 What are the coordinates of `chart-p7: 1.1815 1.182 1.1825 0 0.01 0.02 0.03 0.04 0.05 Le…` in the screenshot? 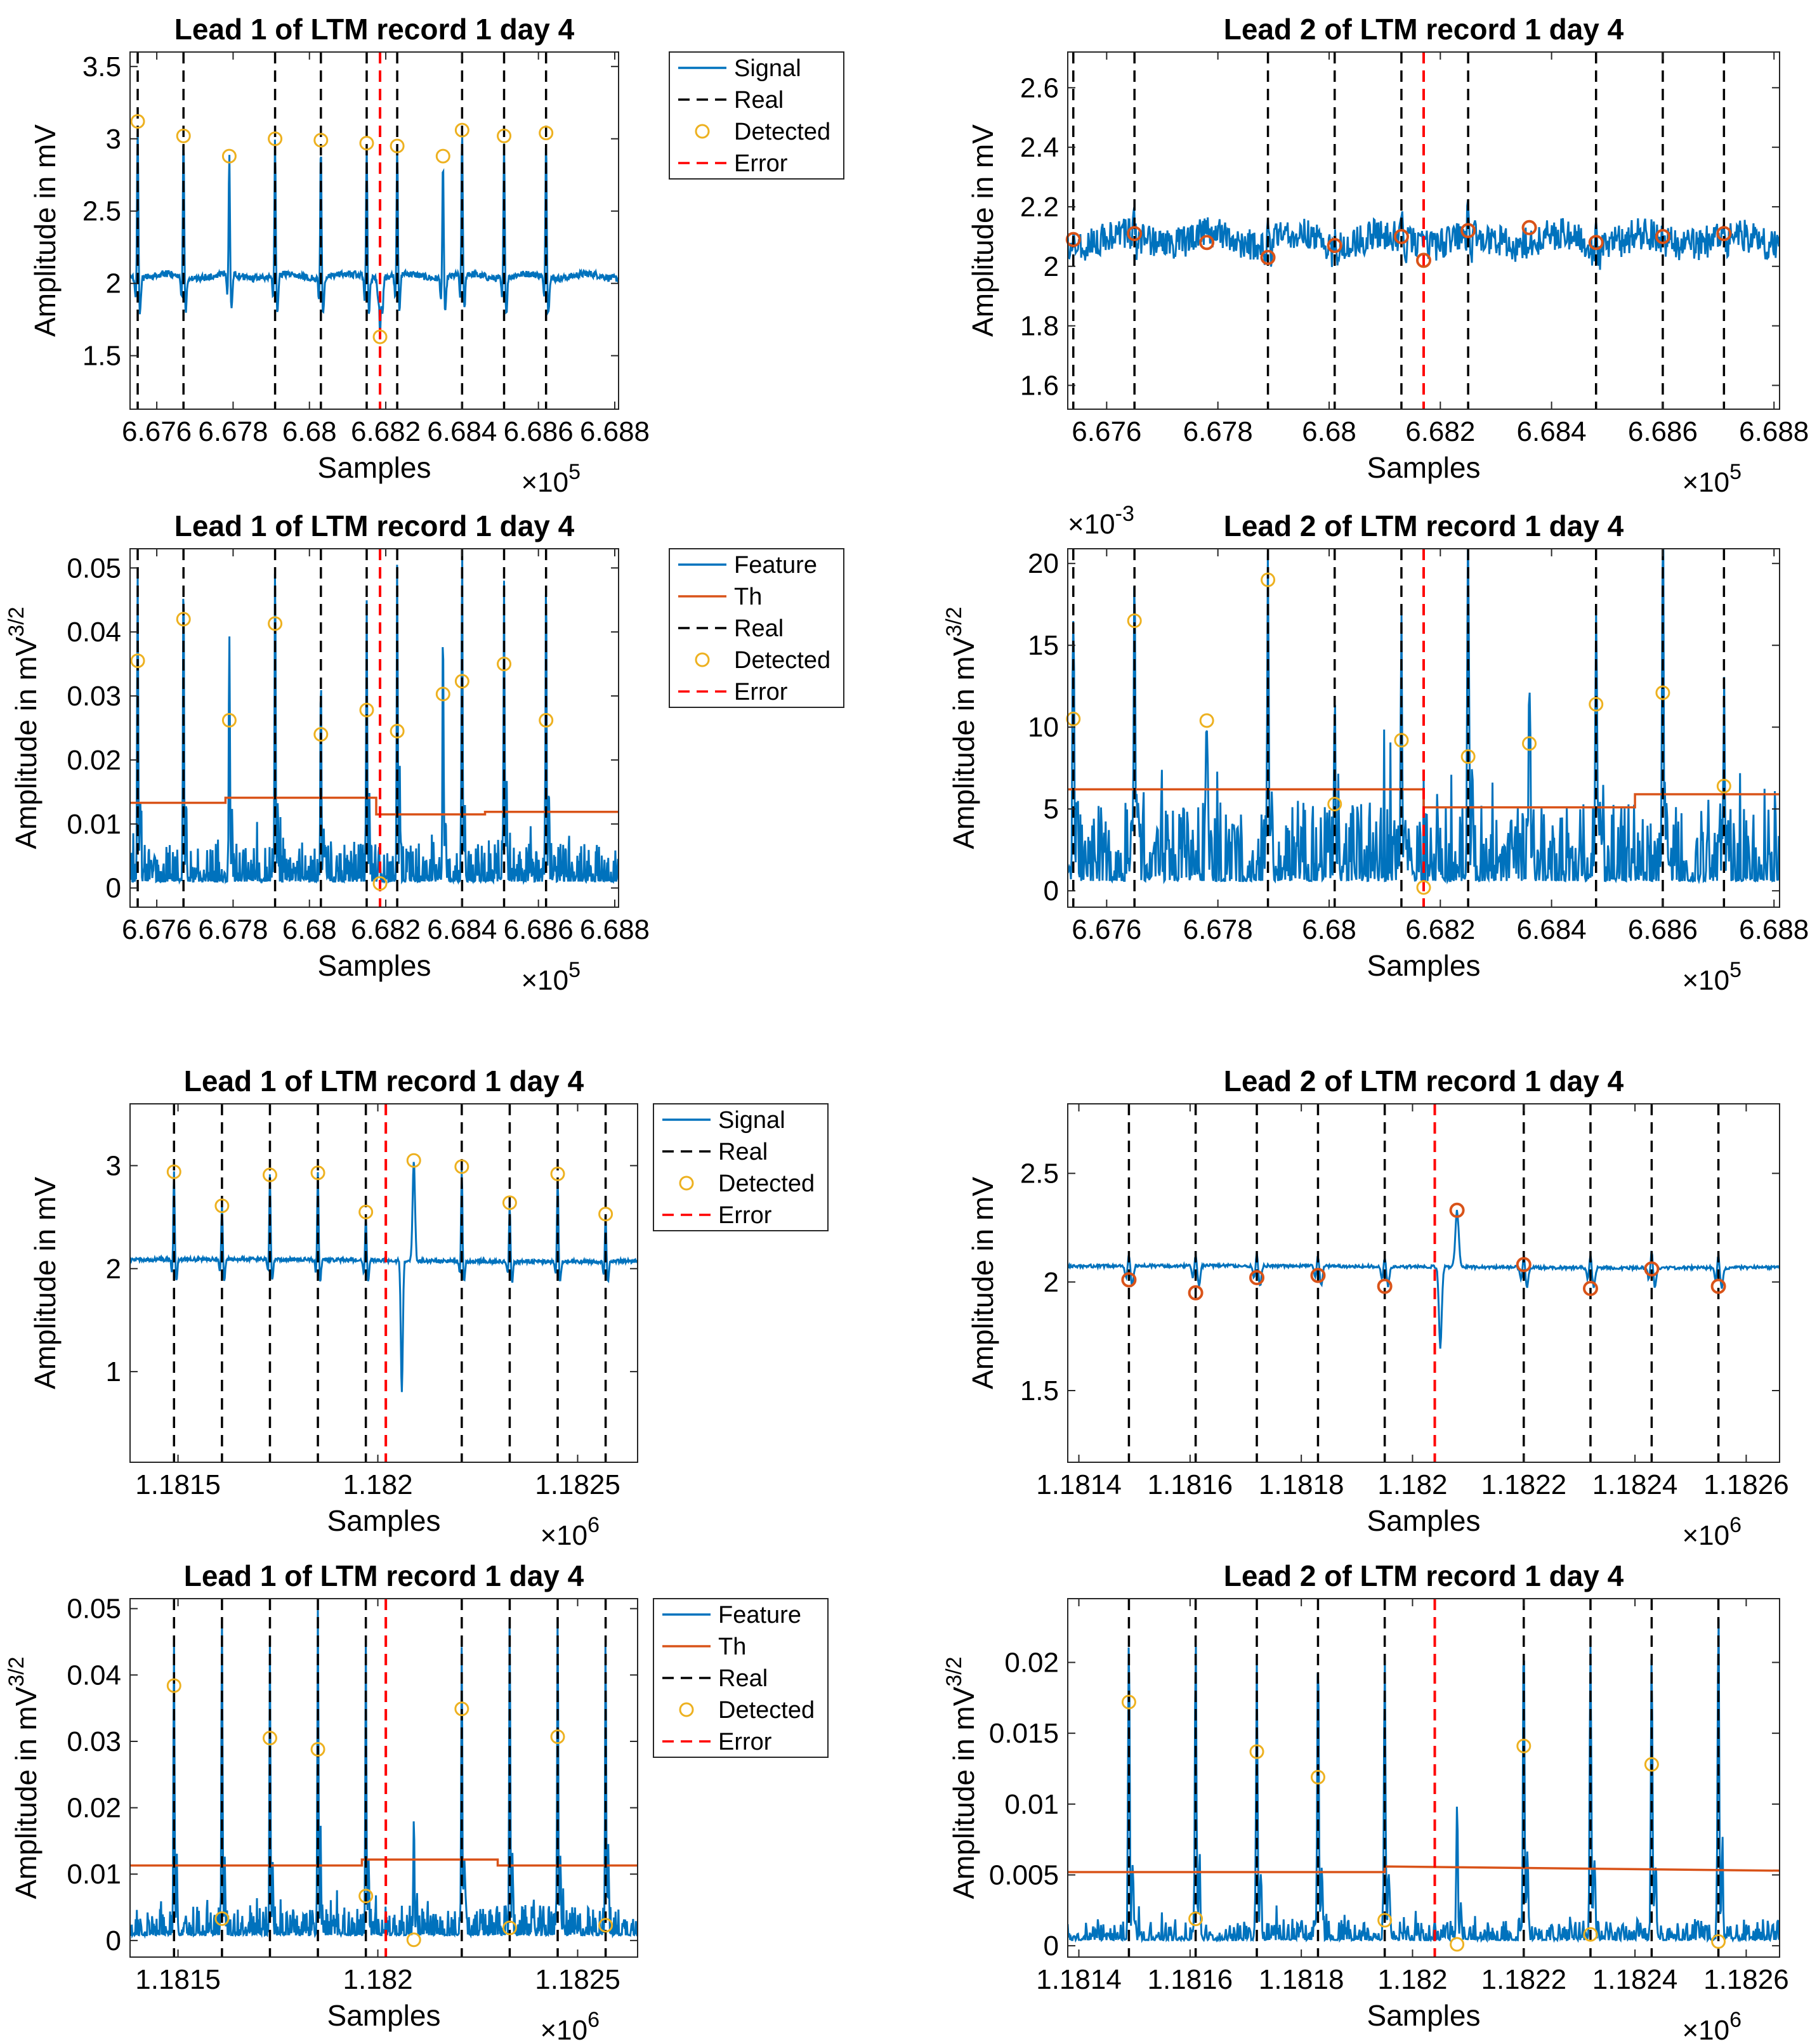 It's located at (416, 1801).